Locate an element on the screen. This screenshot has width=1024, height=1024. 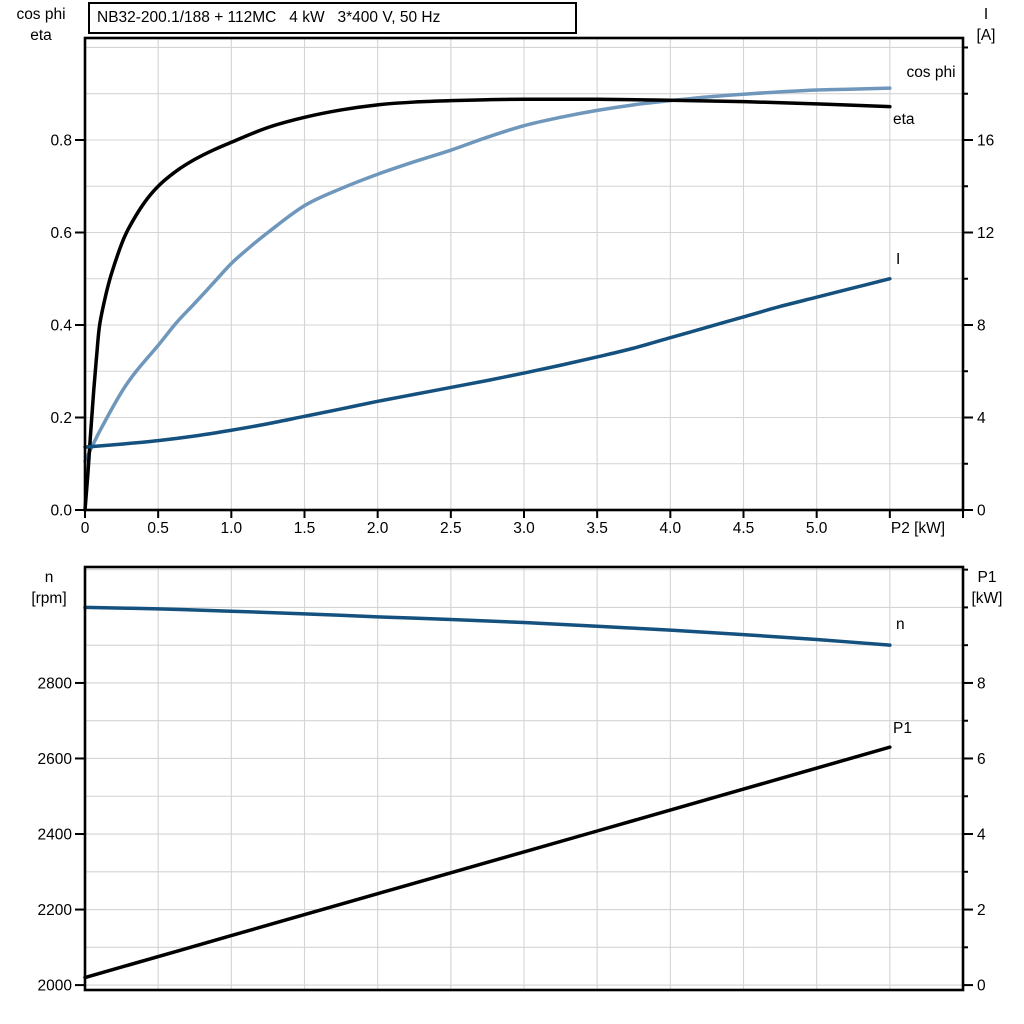
axis-title-cos-phi: cos phi is located at coordinates (41, 14).